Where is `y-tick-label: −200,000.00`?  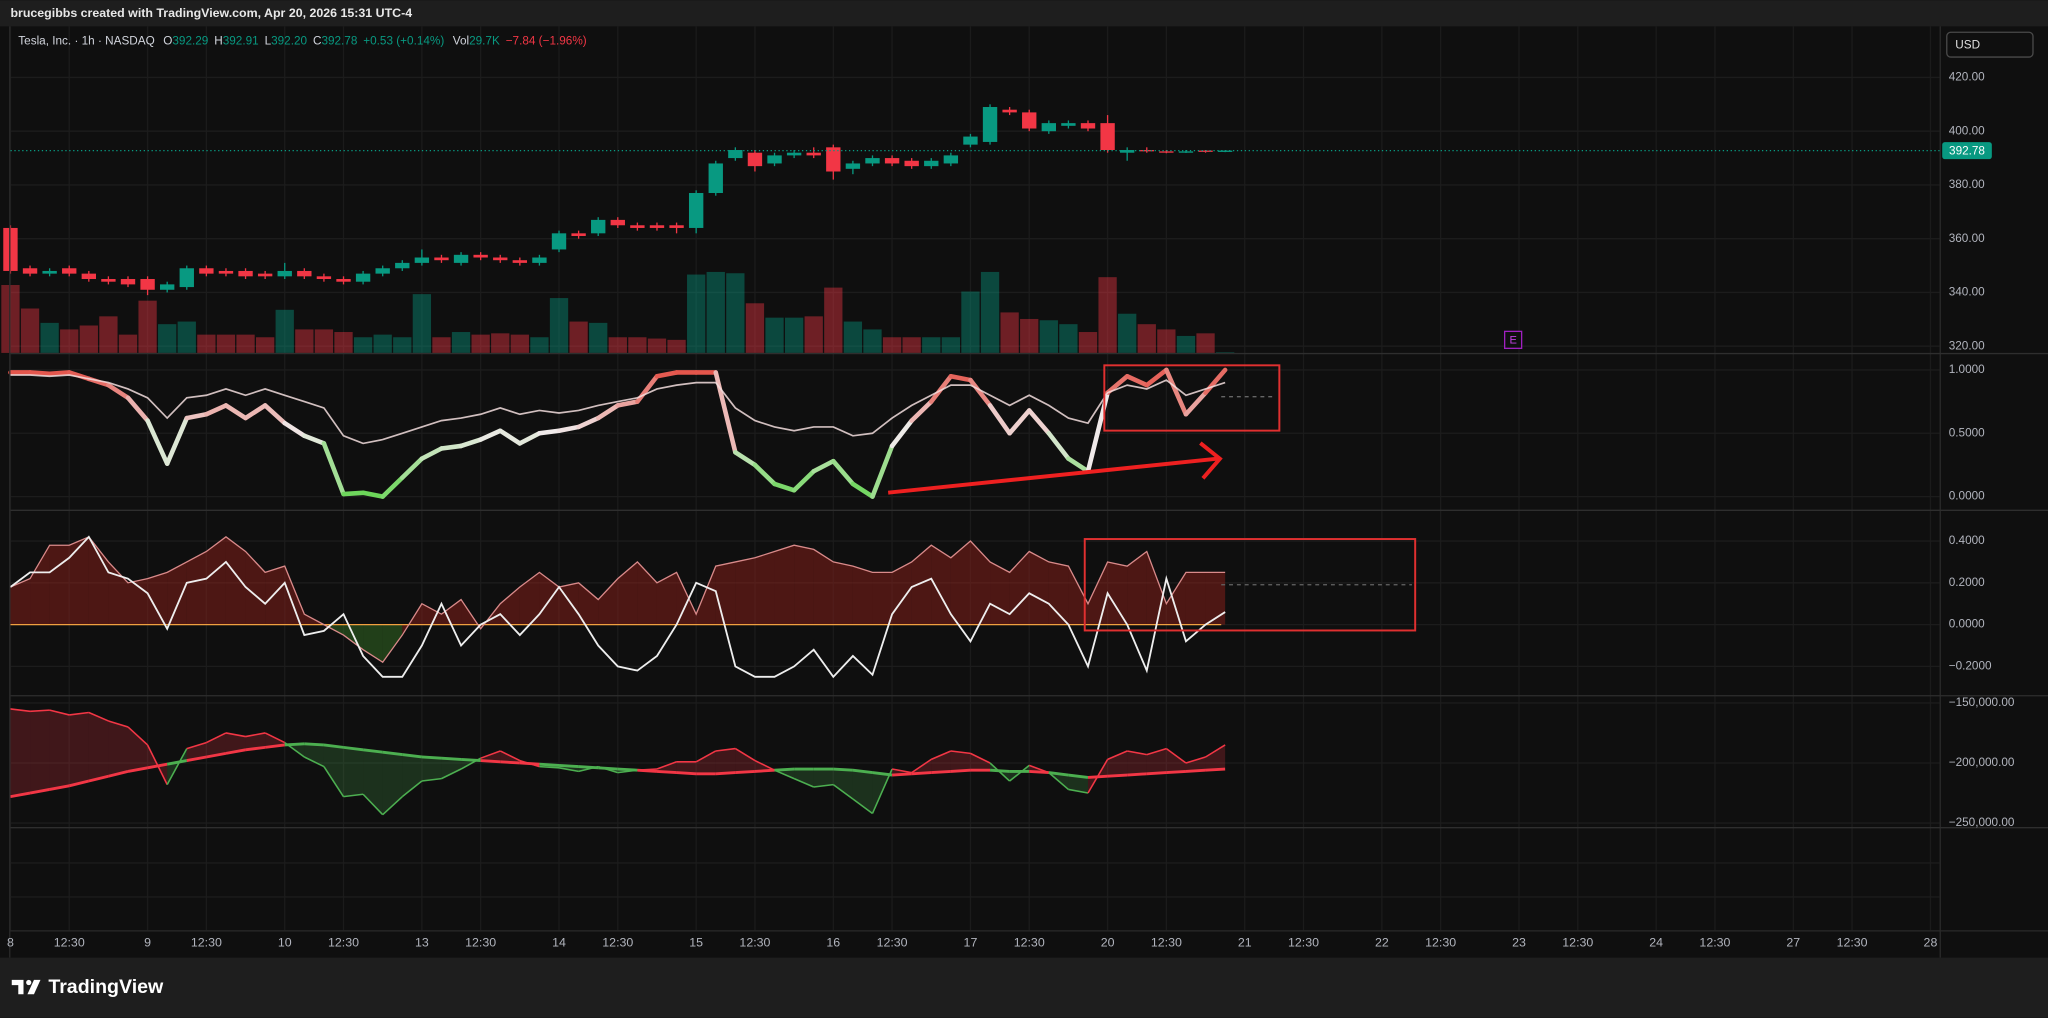 y-tick-label: −200,000.00 is located at coordinates (1982, 762).